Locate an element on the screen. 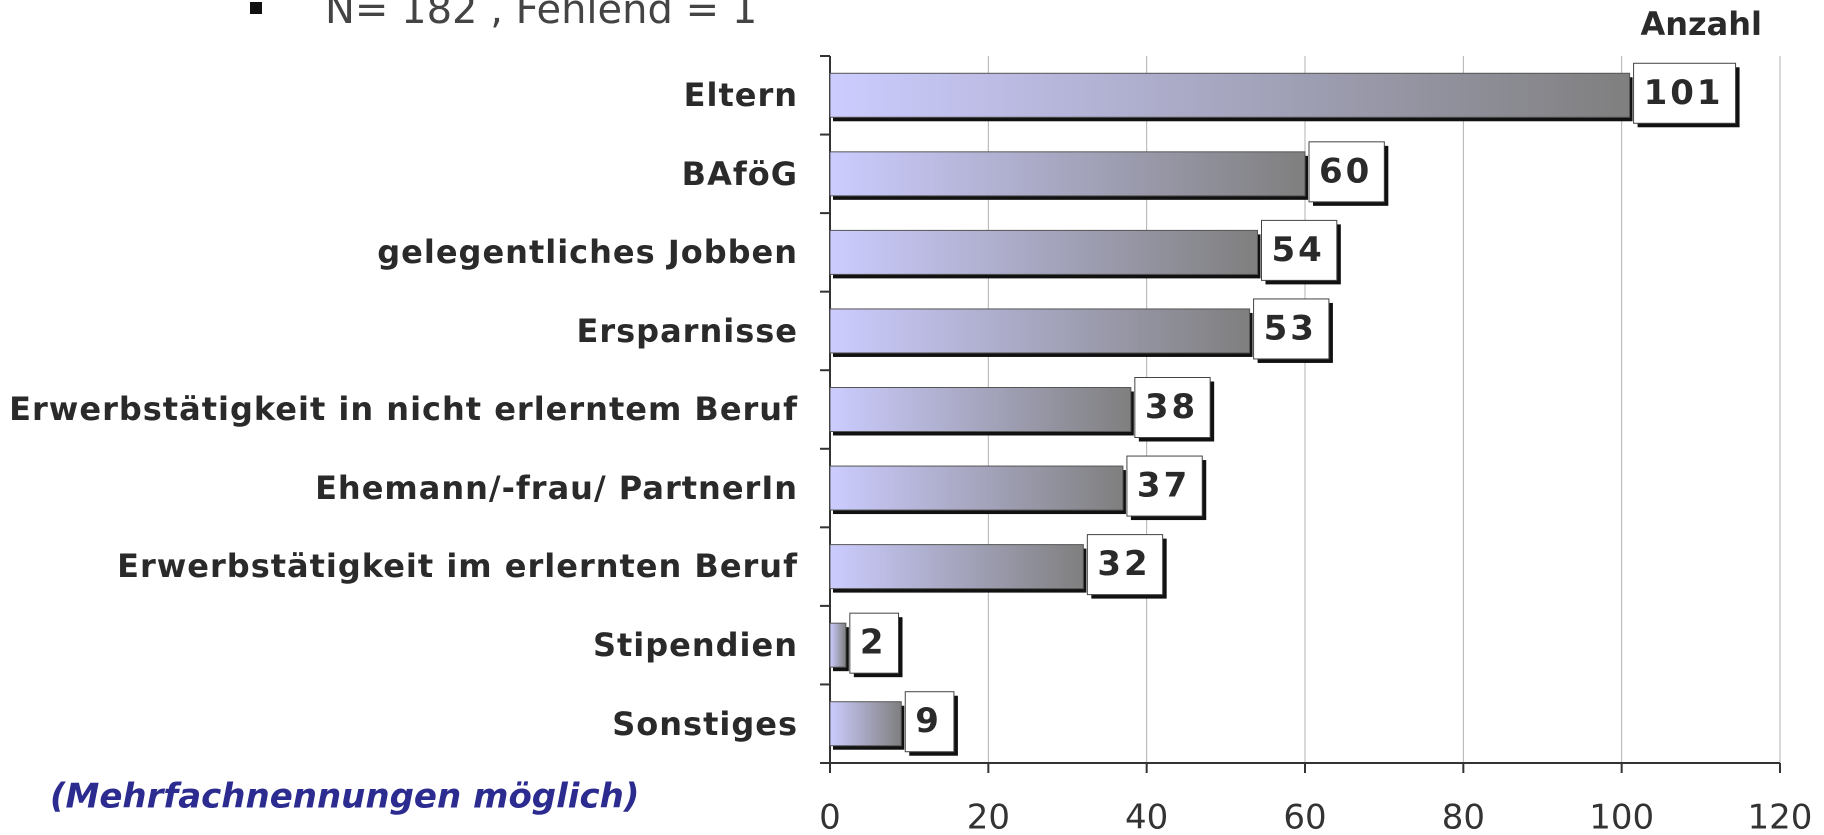 Image resolution: width=1824 pixels, height=835 pixels. x-tick-label: 60 is located at coordinates (1304, 816).